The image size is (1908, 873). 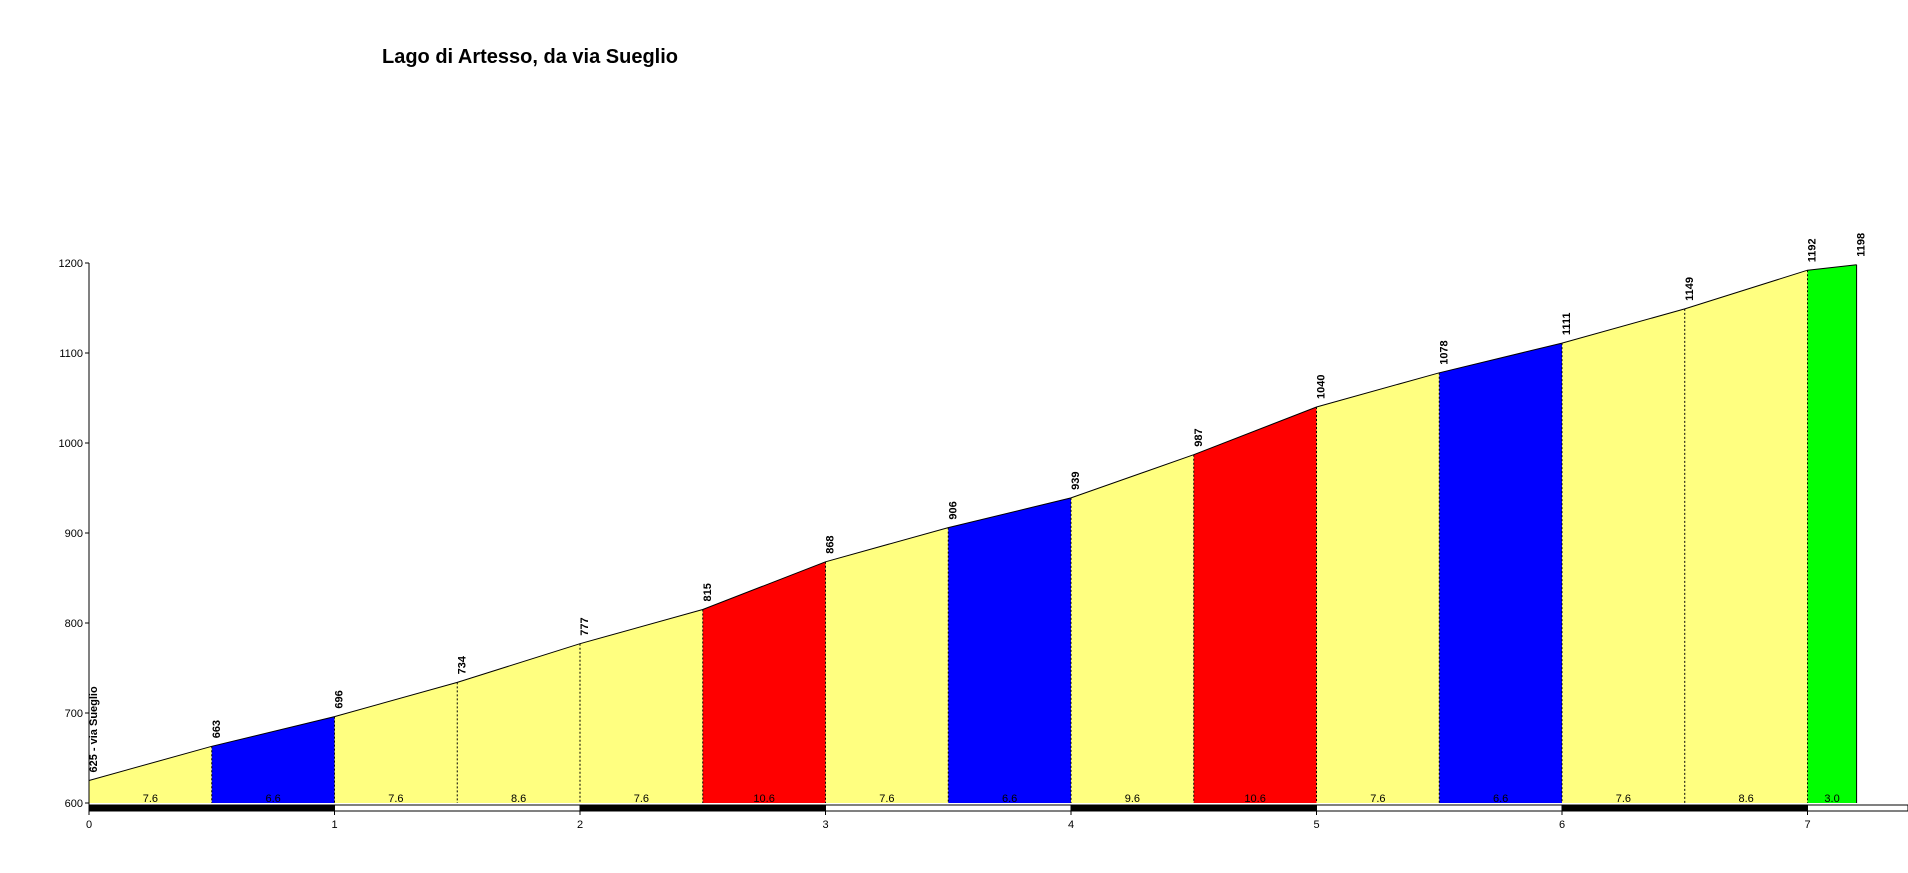 I want to click on elevation-label: 1198, so click(x=1862, y=245).